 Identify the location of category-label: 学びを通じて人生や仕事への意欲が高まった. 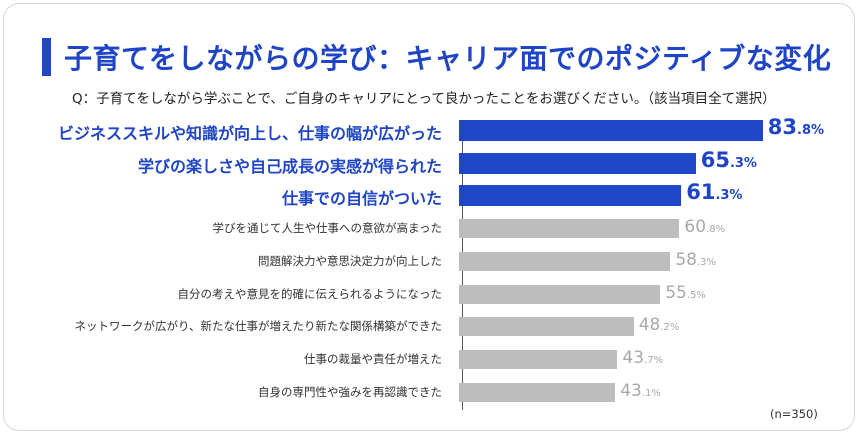
(327, 228).